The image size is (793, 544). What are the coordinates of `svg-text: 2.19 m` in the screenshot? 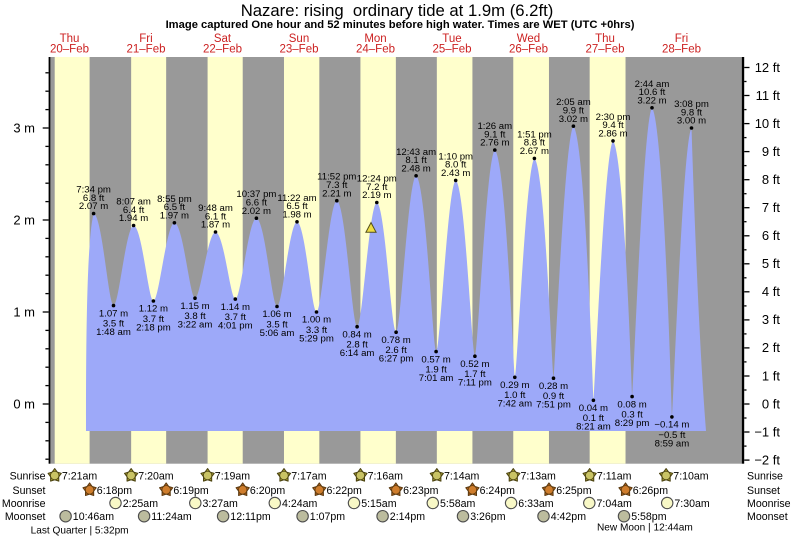 It's located at (376, 195).